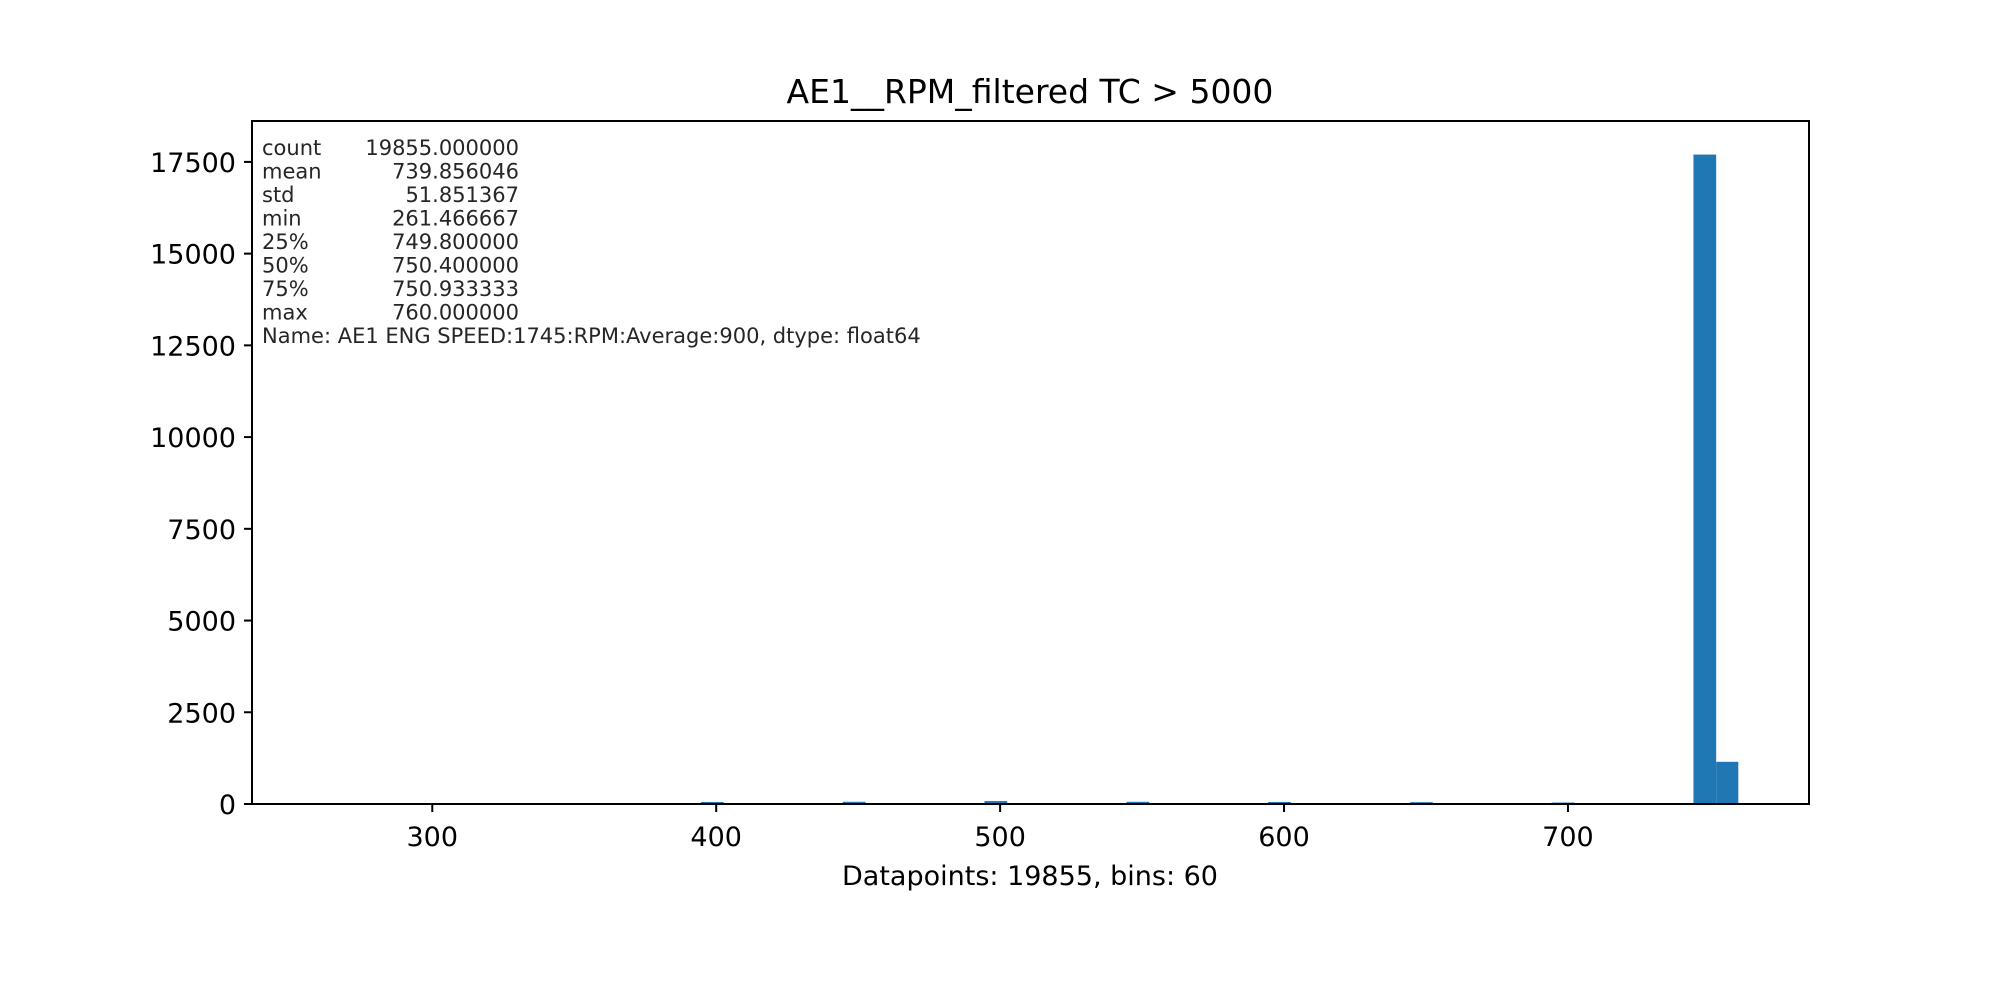  What do you see at coordinates (462, 195) in the screenshot?
I see `stats-value: 51.851367` at bounding box center [462, 195].